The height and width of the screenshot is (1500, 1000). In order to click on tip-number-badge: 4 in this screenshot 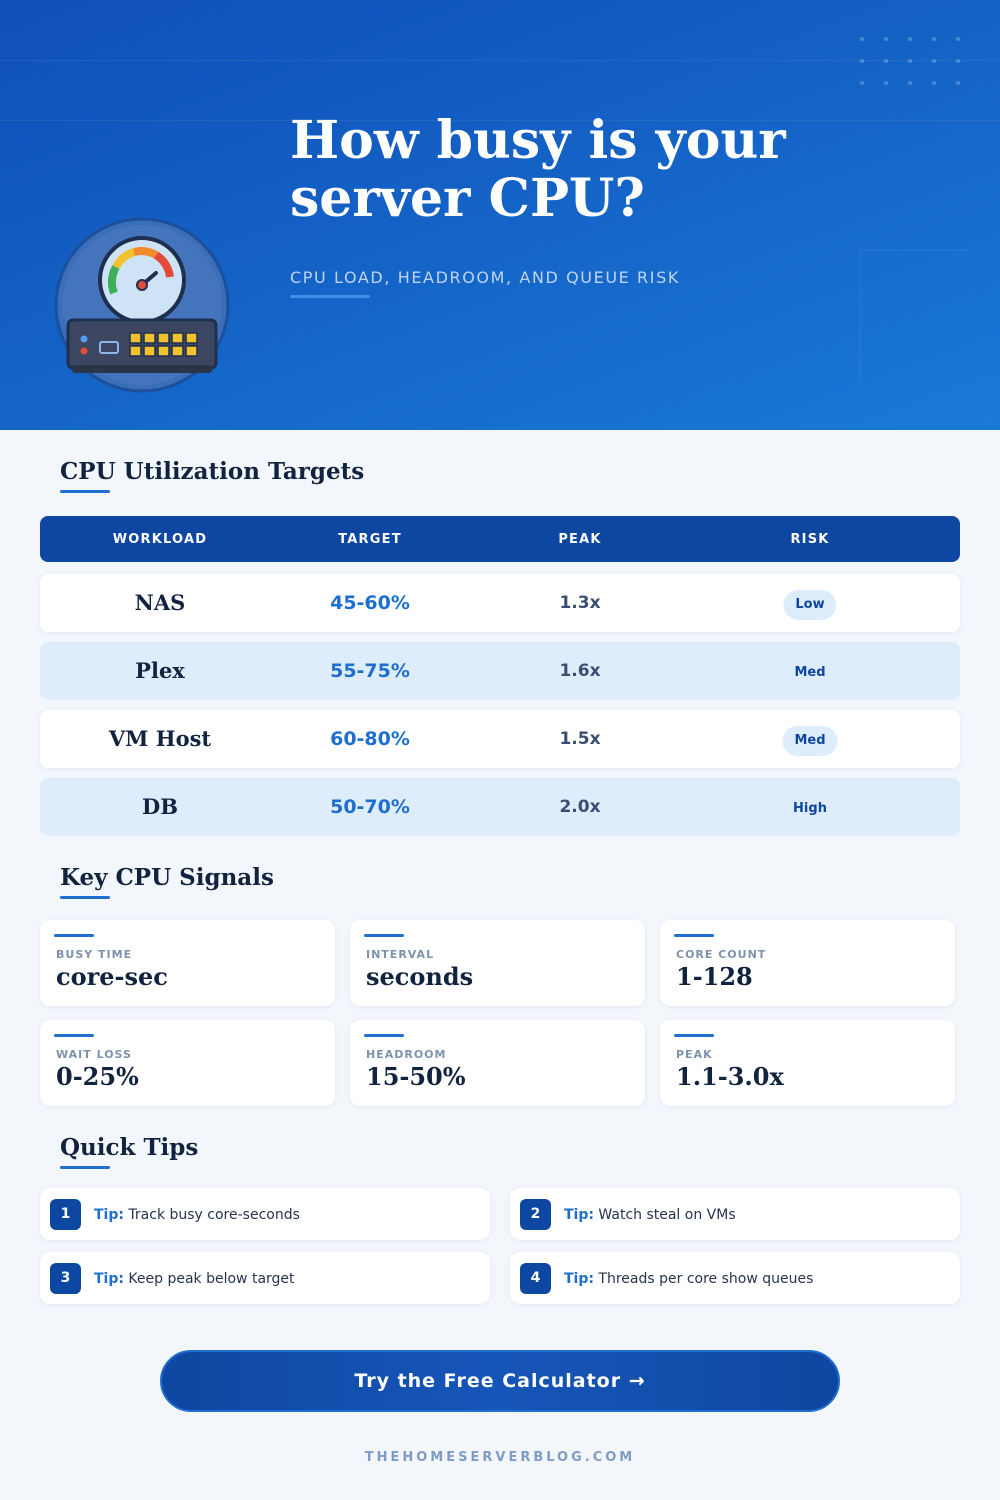, I will do `click(535, 1278)`.